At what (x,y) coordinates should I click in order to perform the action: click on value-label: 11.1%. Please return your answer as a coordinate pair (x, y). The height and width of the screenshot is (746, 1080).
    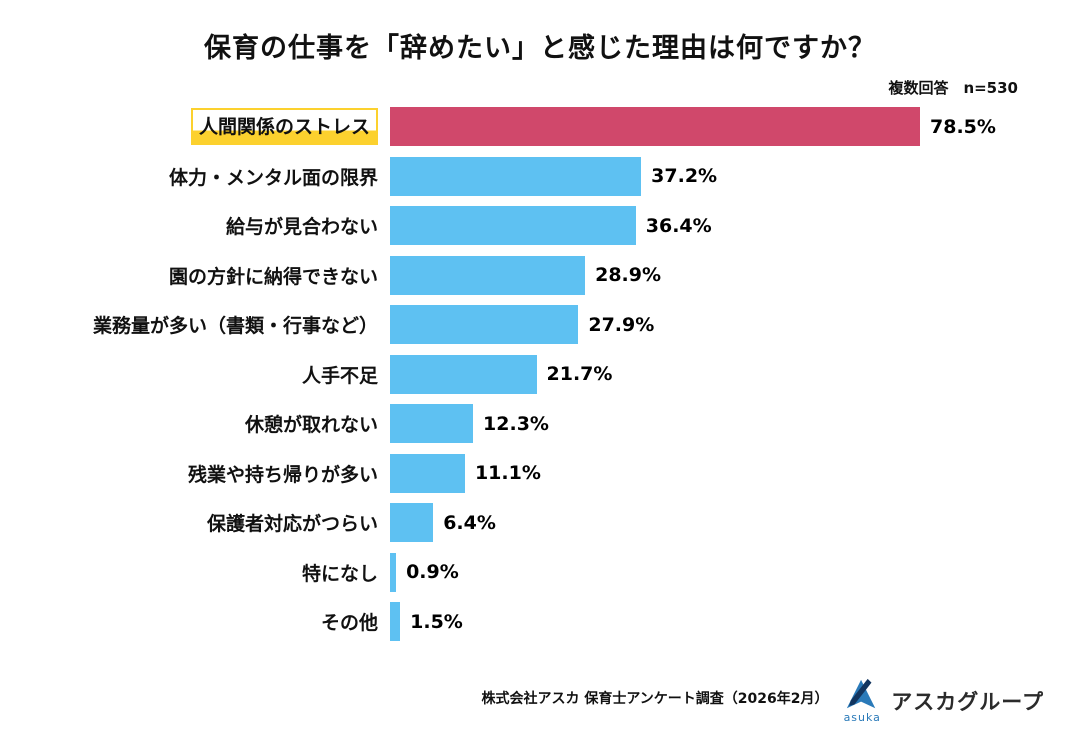
    Looking at the image, I should click on (507, 473).